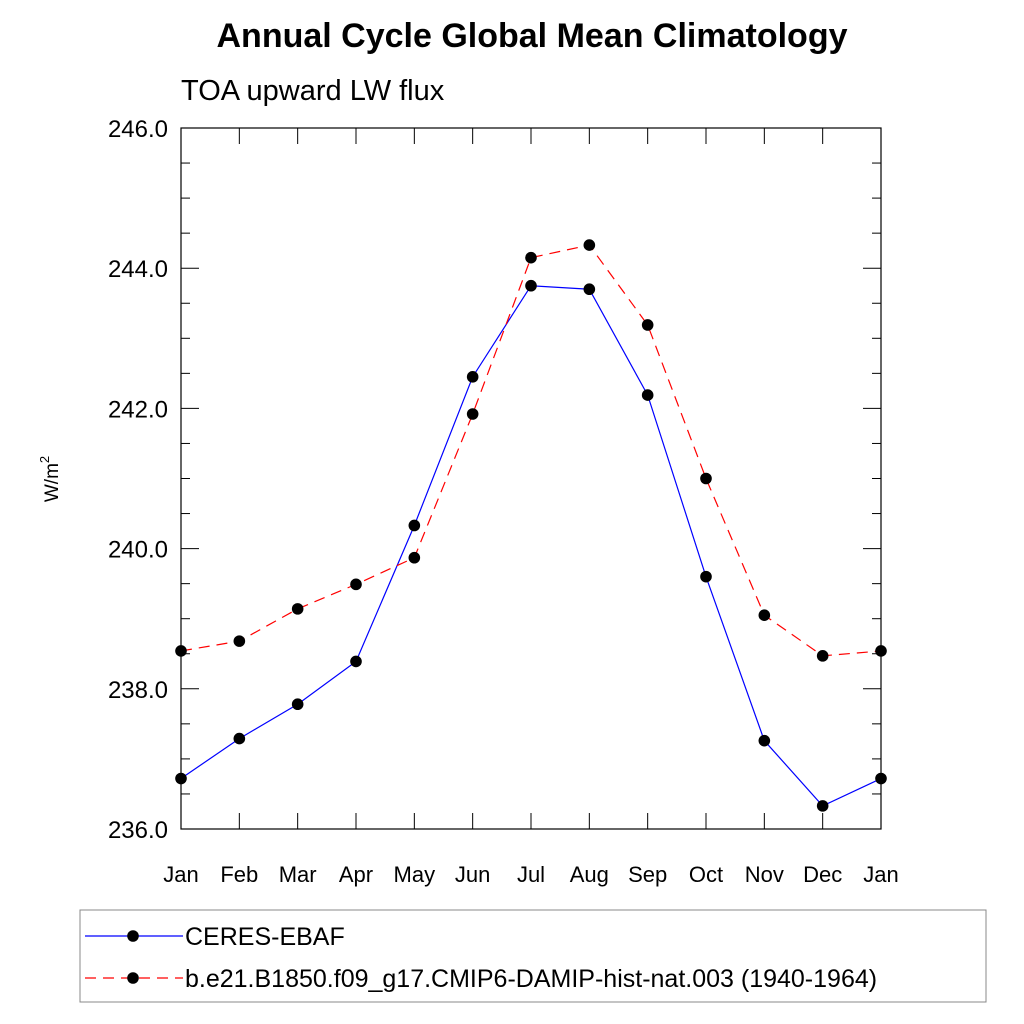 Image resolution: width=1024 pixels, height=1024 pixels. What do you see at coordinates (44, 459) in the screenshot?
I see `y-axis-label-superscript: 2` at bounding box center [44, 459].